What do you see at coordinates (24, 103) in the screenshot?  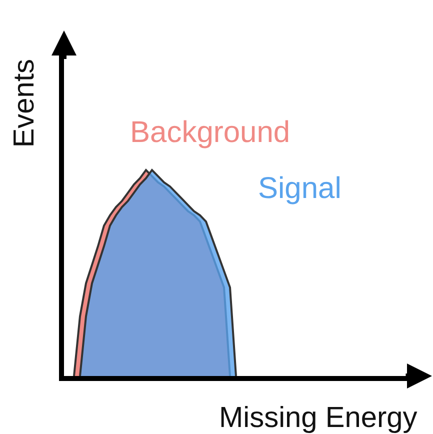 I see `y-axis-title: Events` at bounding box center [24, 103].